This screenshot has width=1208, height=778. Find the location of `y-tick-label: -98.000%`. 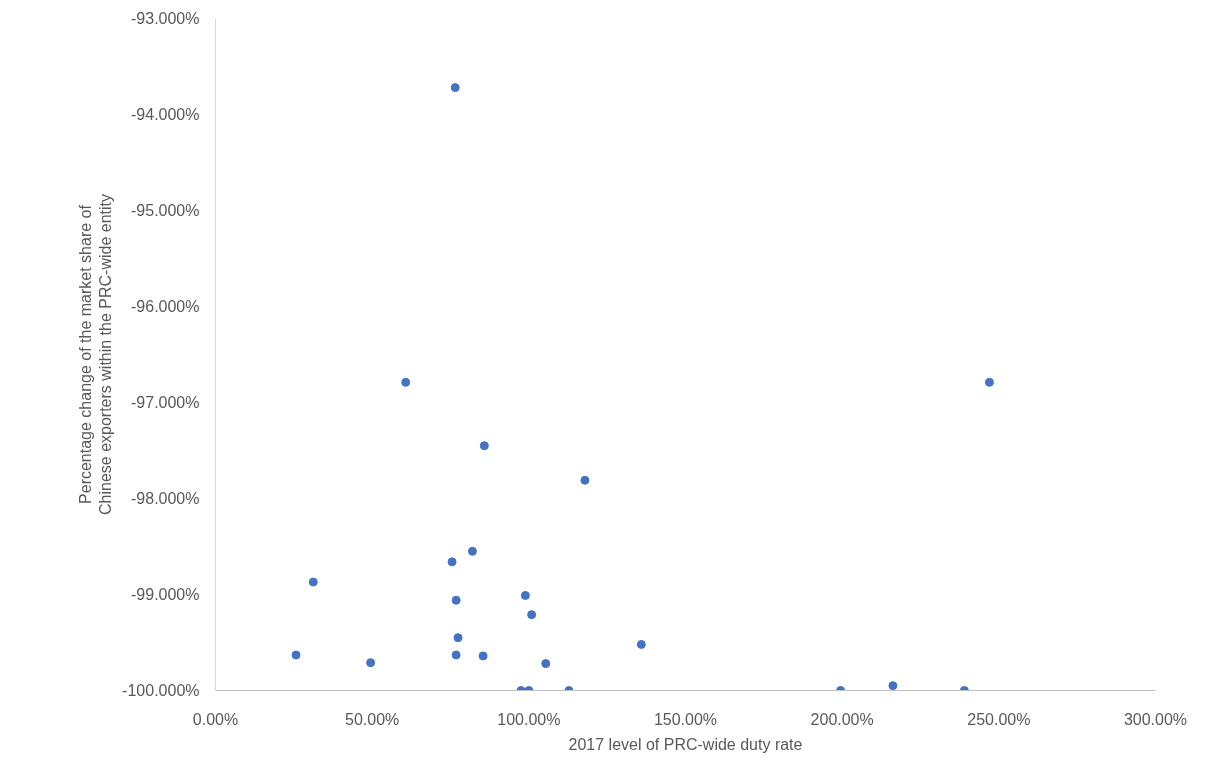

y-tick-label: -98.000% is located at coordinates (165, 498).